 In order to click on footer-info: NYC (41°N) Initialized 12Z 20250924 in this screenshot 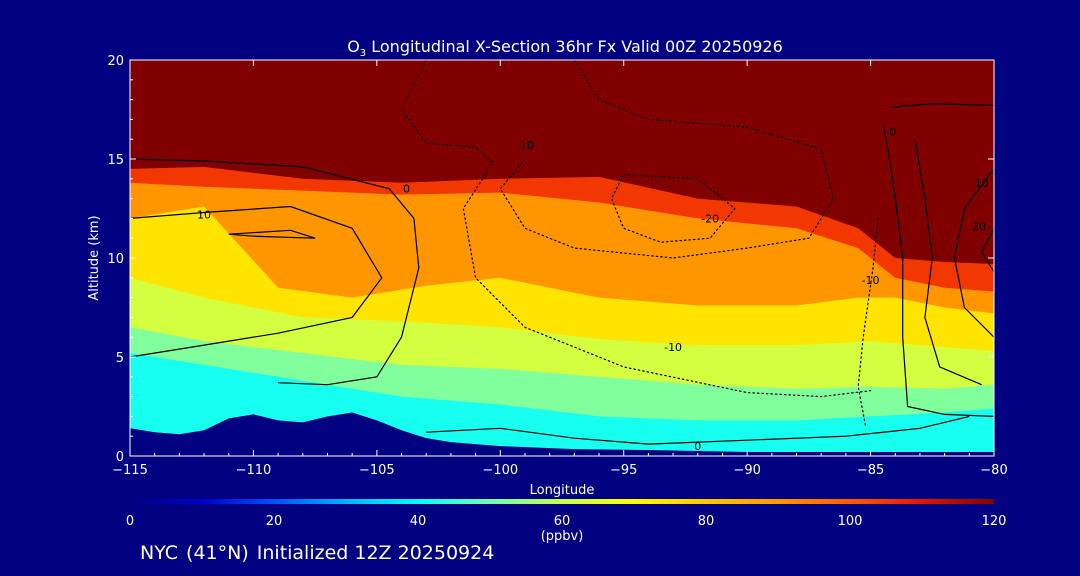, I will do `click(321, 553)`.